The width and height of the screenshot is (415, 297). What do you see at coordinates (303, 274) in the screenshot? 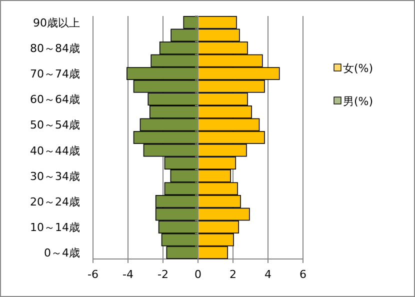
I see `x-tick-label: 6` at bounding box center [303, 274].